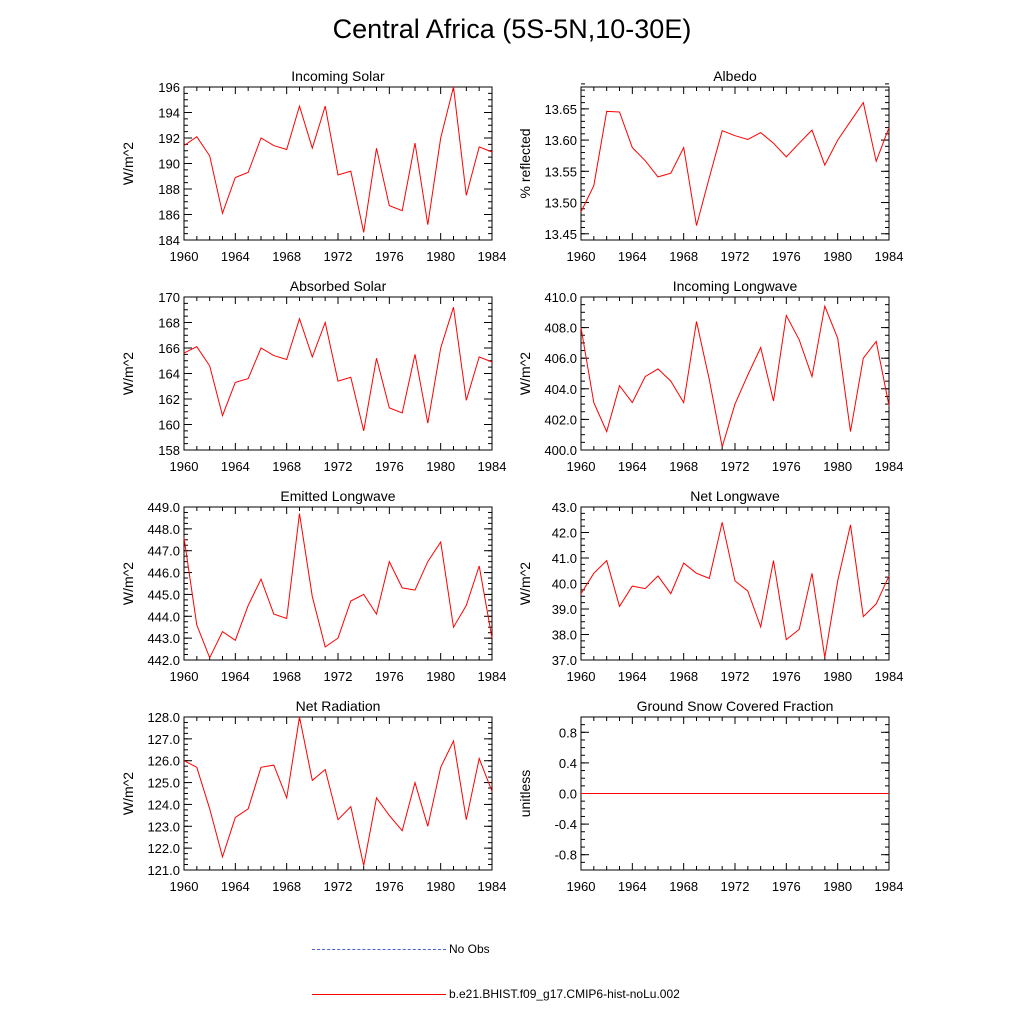 This screenshot has width=1024, height=1024. What do you see at coordinates (163, 739) in the screenshot?
I see `y-tick-label: 127.0` at bounding box center [163, 739].